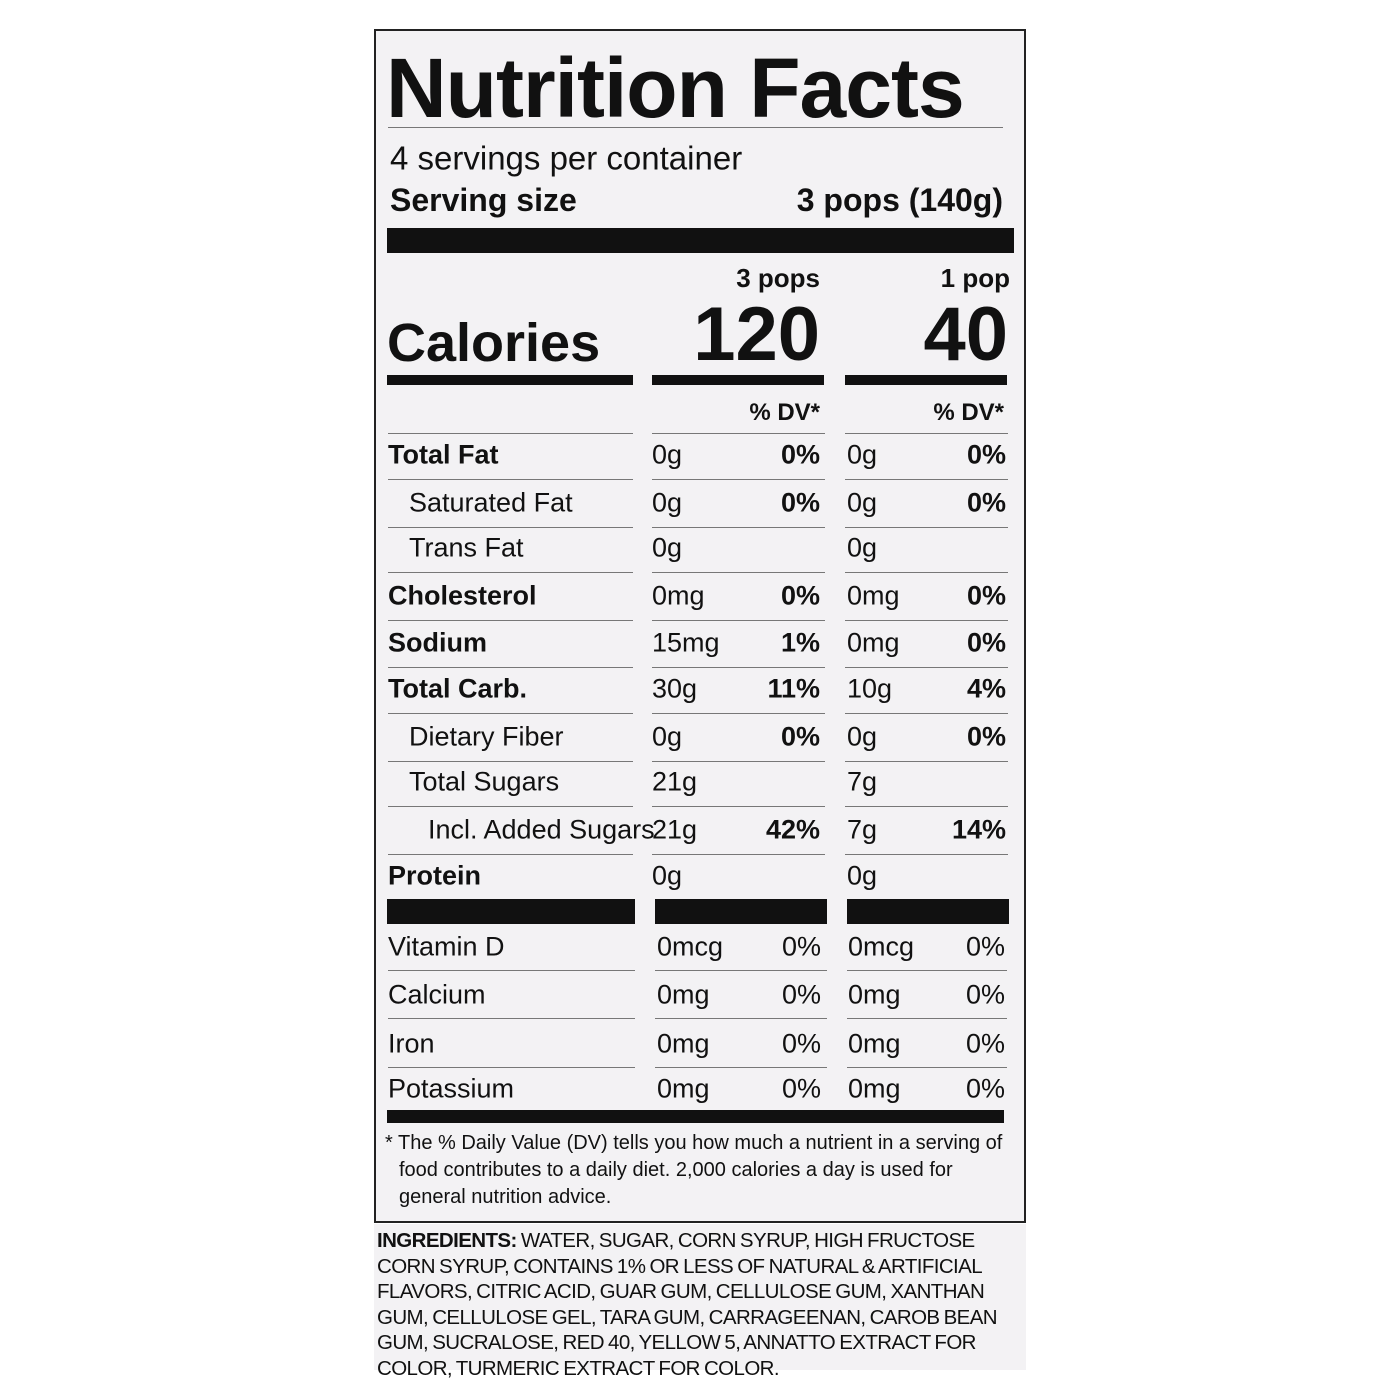 This screenshot has height=1400, width=1400. I want to click on vitamin-name: Vitamin D, so click(446, 946).